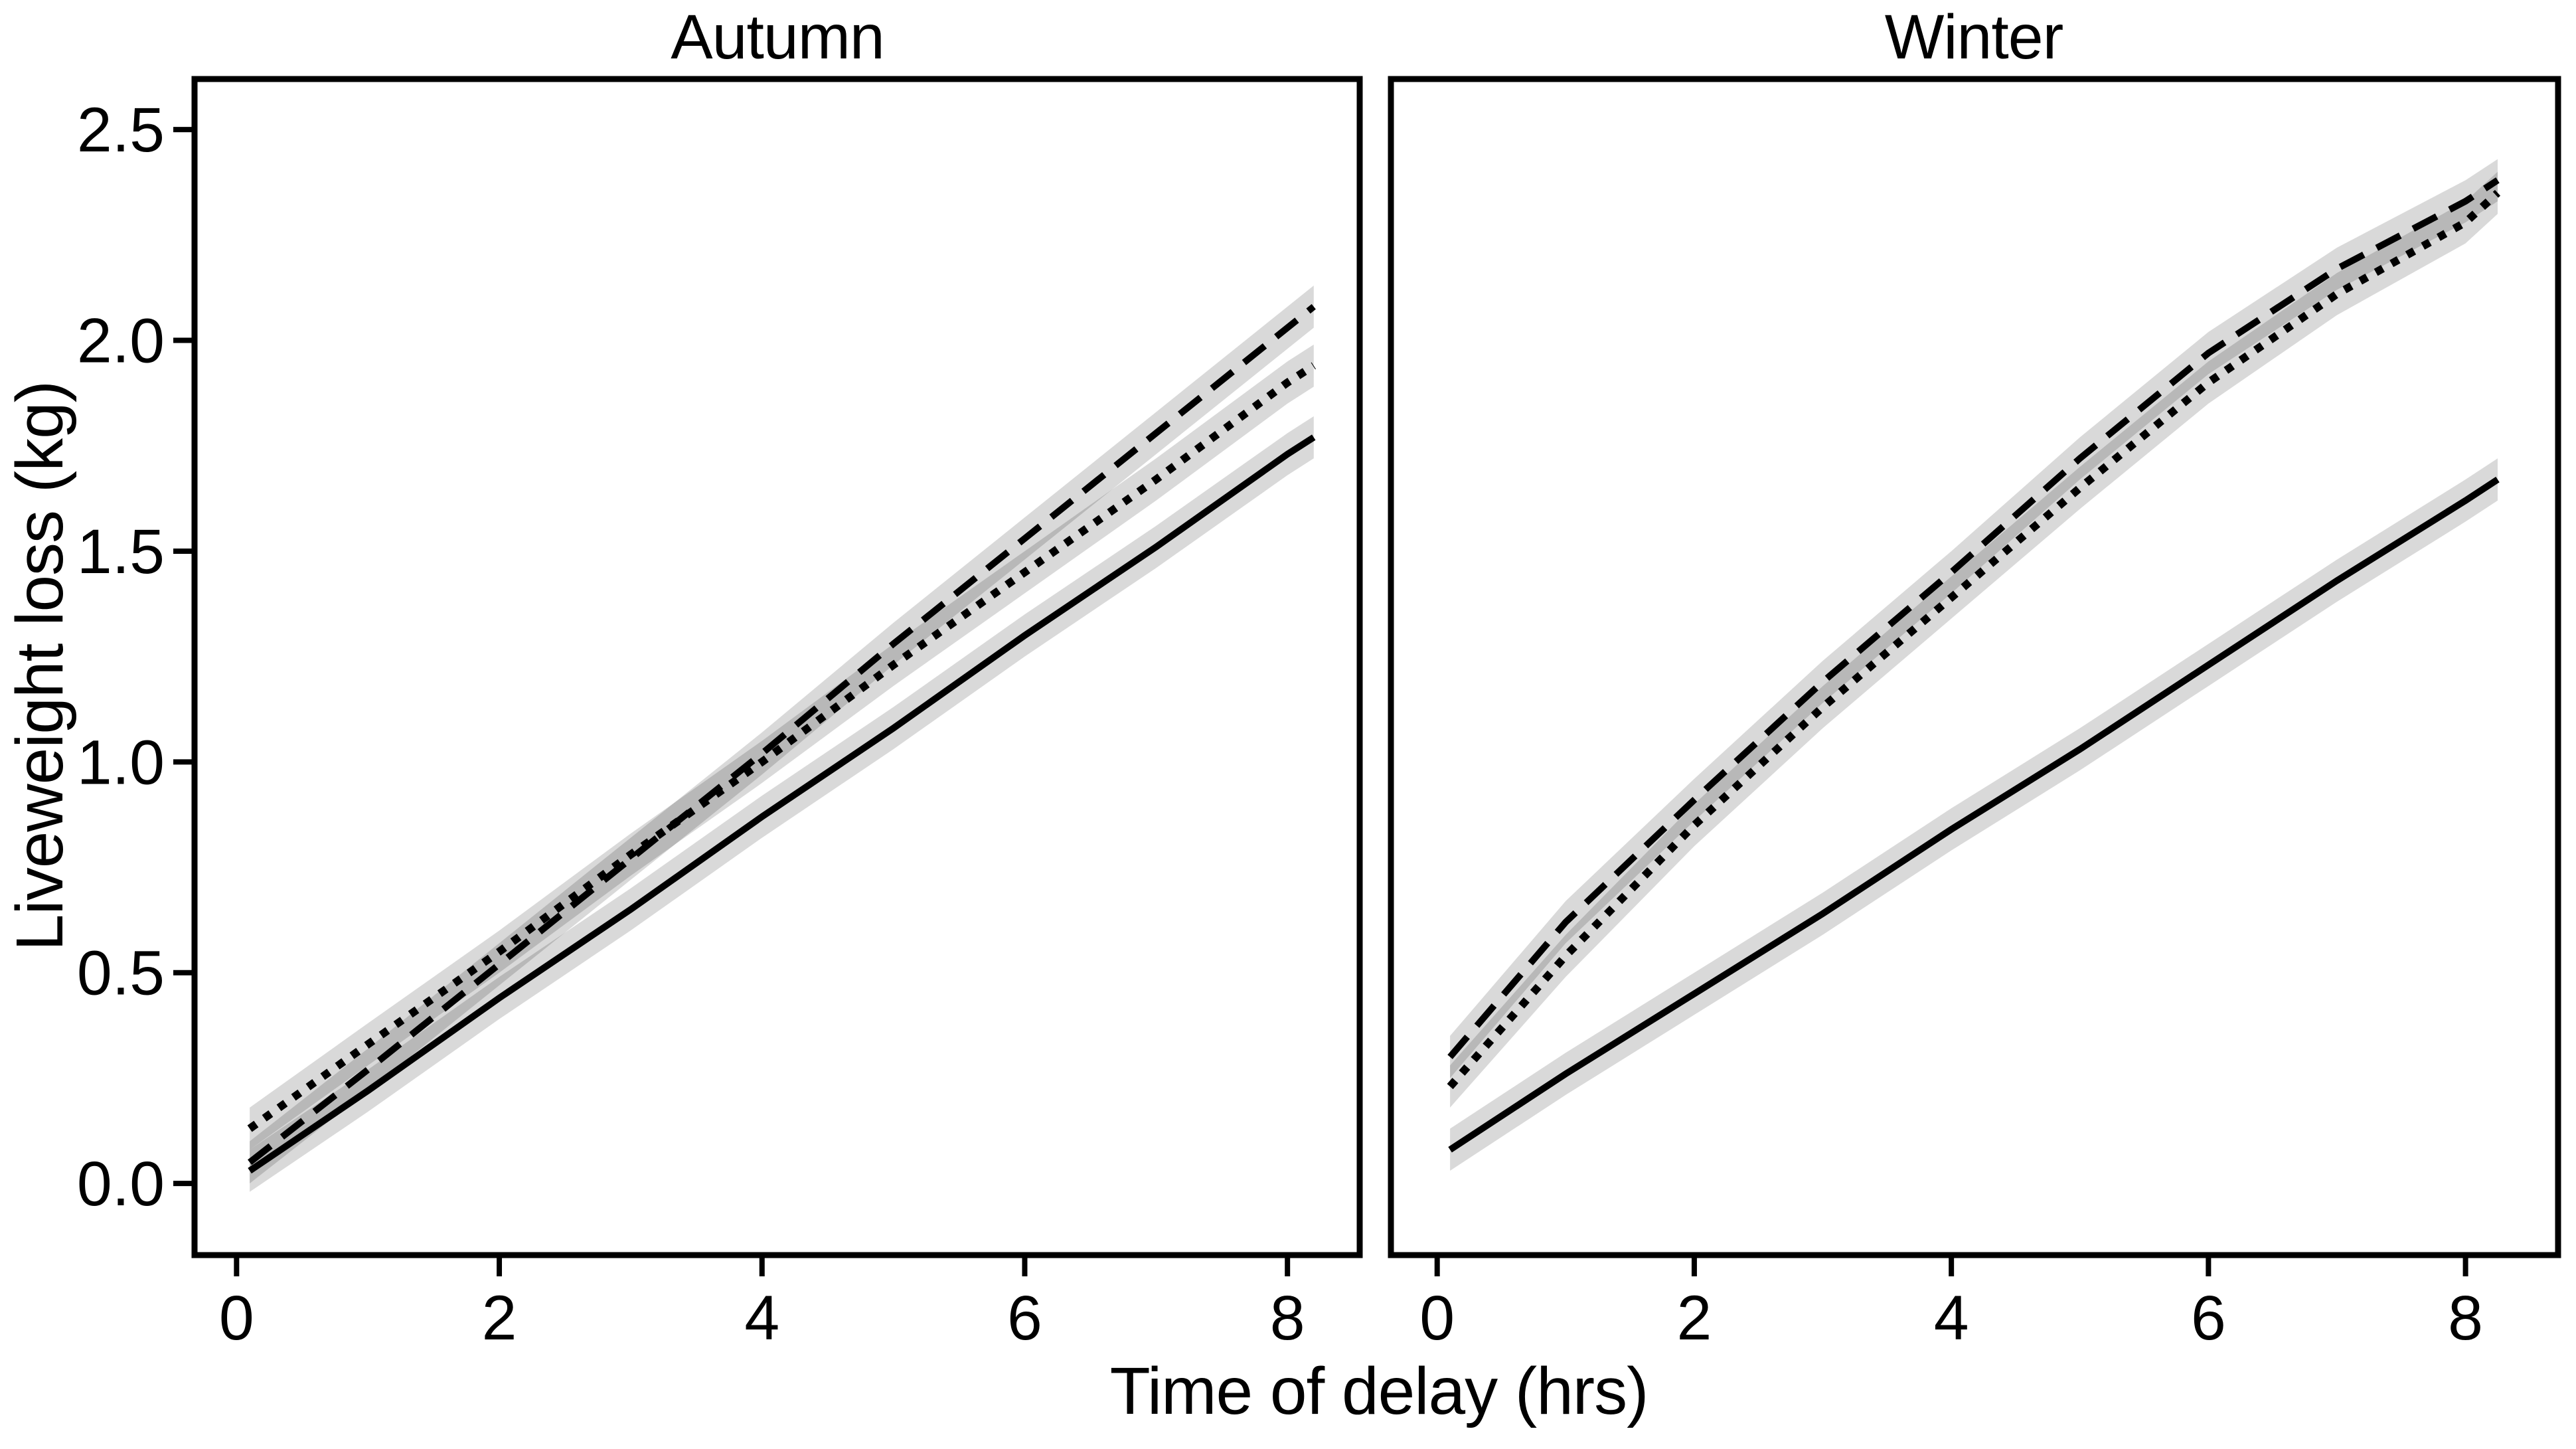  What do you see at coordinates (121, 973) in the screenshot?
I see `y-tick-label: 0.5` at bounding box center [121, 973].